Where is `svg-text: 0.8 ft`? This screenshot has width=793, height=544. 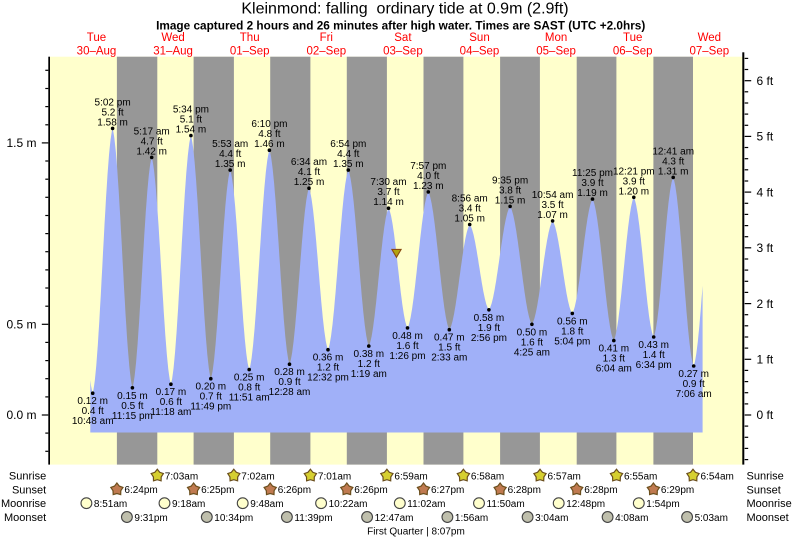
svg-text: 0.8 ft is located at coordinates (249, 388).